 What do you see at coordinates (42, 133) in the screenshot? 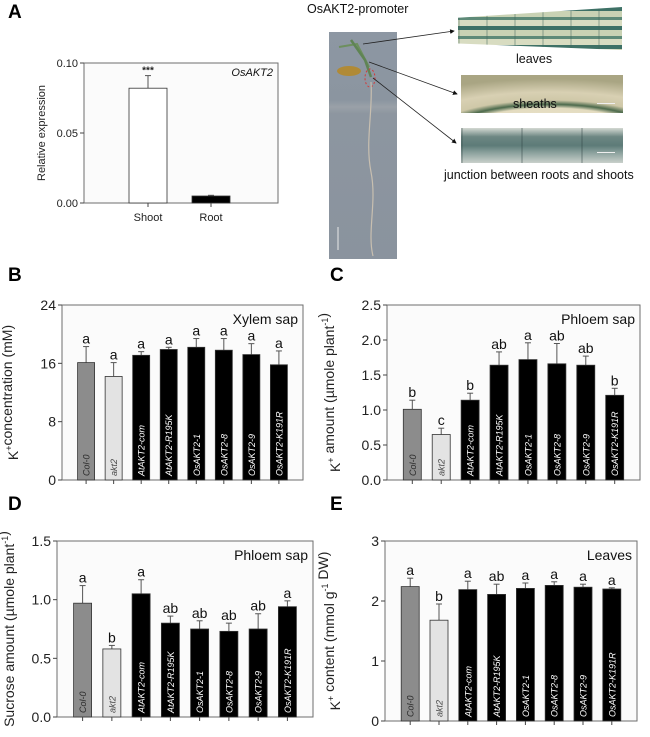
I see `y-axis-label: Relative expression` at bounding box center [42, 133].